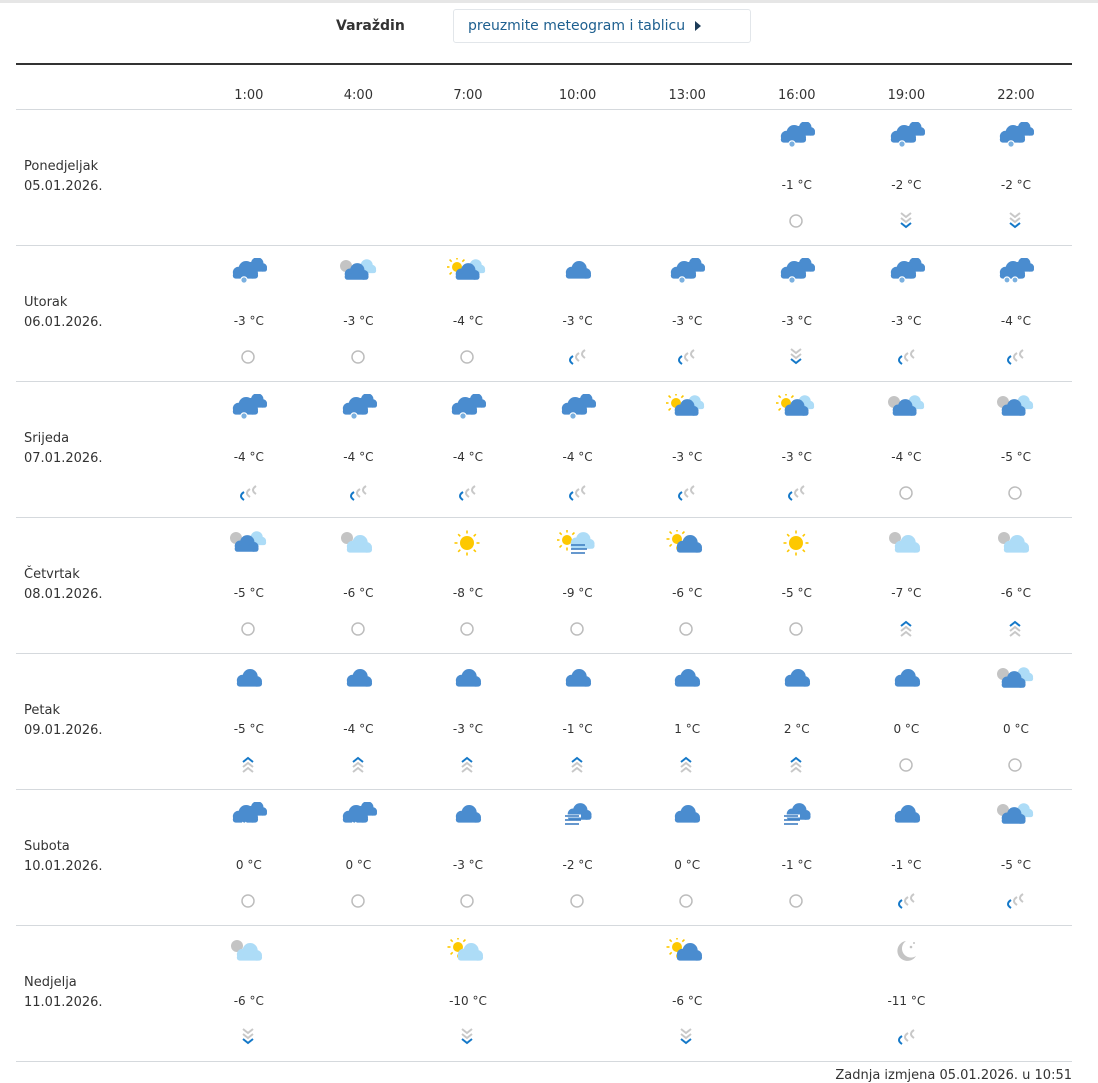 Image resolution: width=1098 pixels, height=1083 pixels. What do you see at coordinates (797, 721) in the screenshot?
I see `forecast-cell: 2 °C` at bounding box center [797, 721].